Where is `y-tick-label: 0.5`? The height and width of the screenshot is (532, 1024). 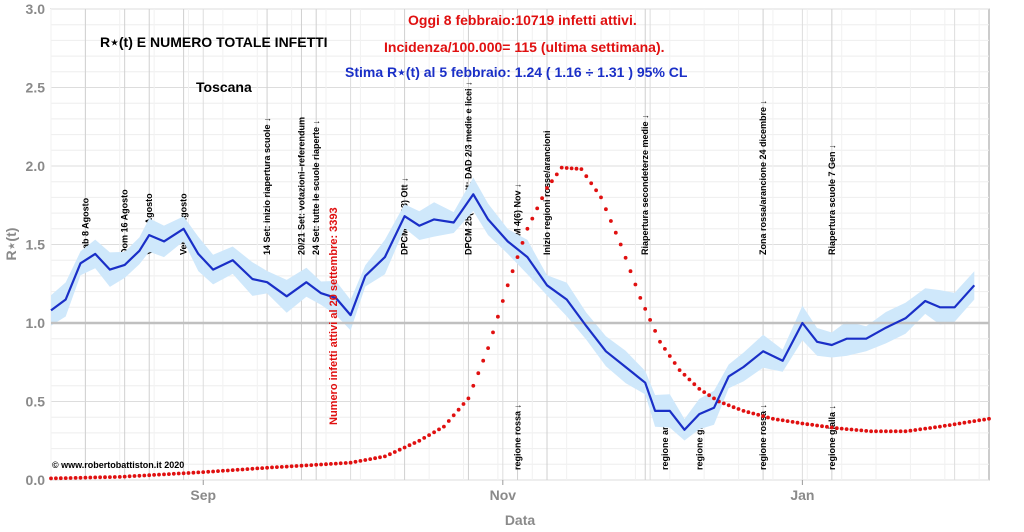 y-tick-label: 0.5 is located at coordinates (36, 402).